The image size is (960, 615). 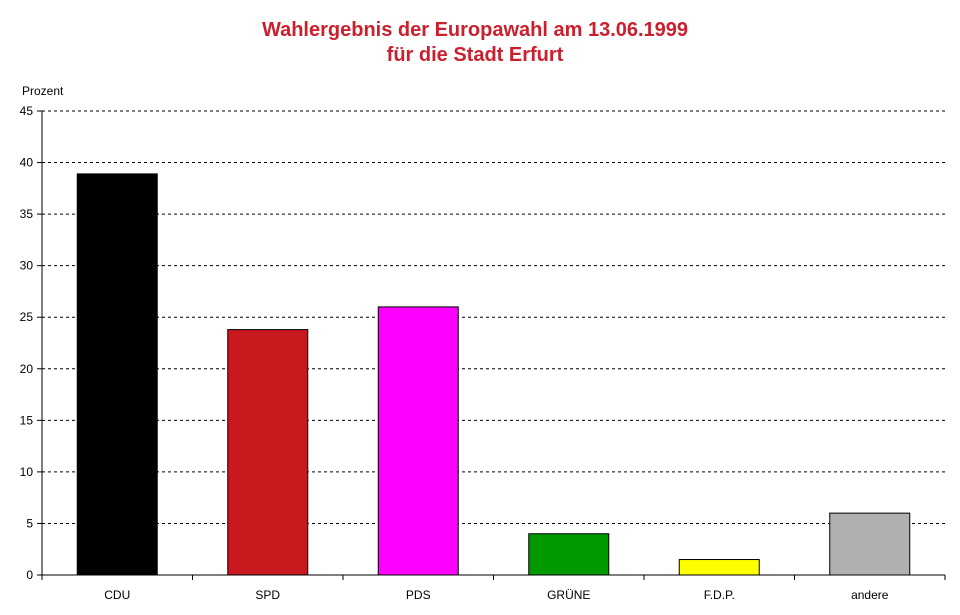 I want to click on x-tick-label: PDS, so click(x=418, y=595).